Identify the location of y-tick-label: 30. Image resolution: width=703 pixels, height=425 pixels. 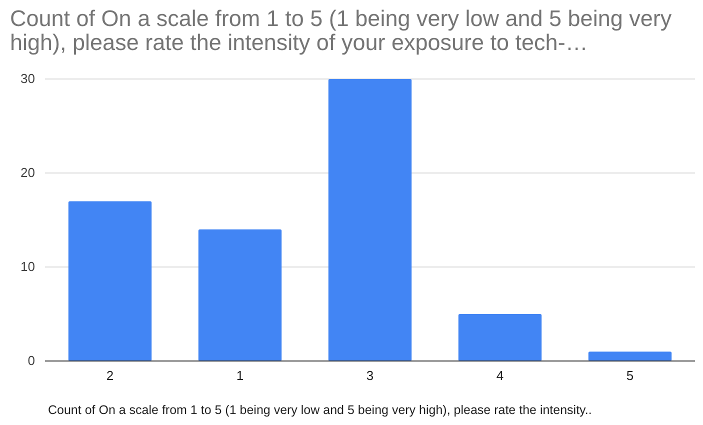
(27, 78).